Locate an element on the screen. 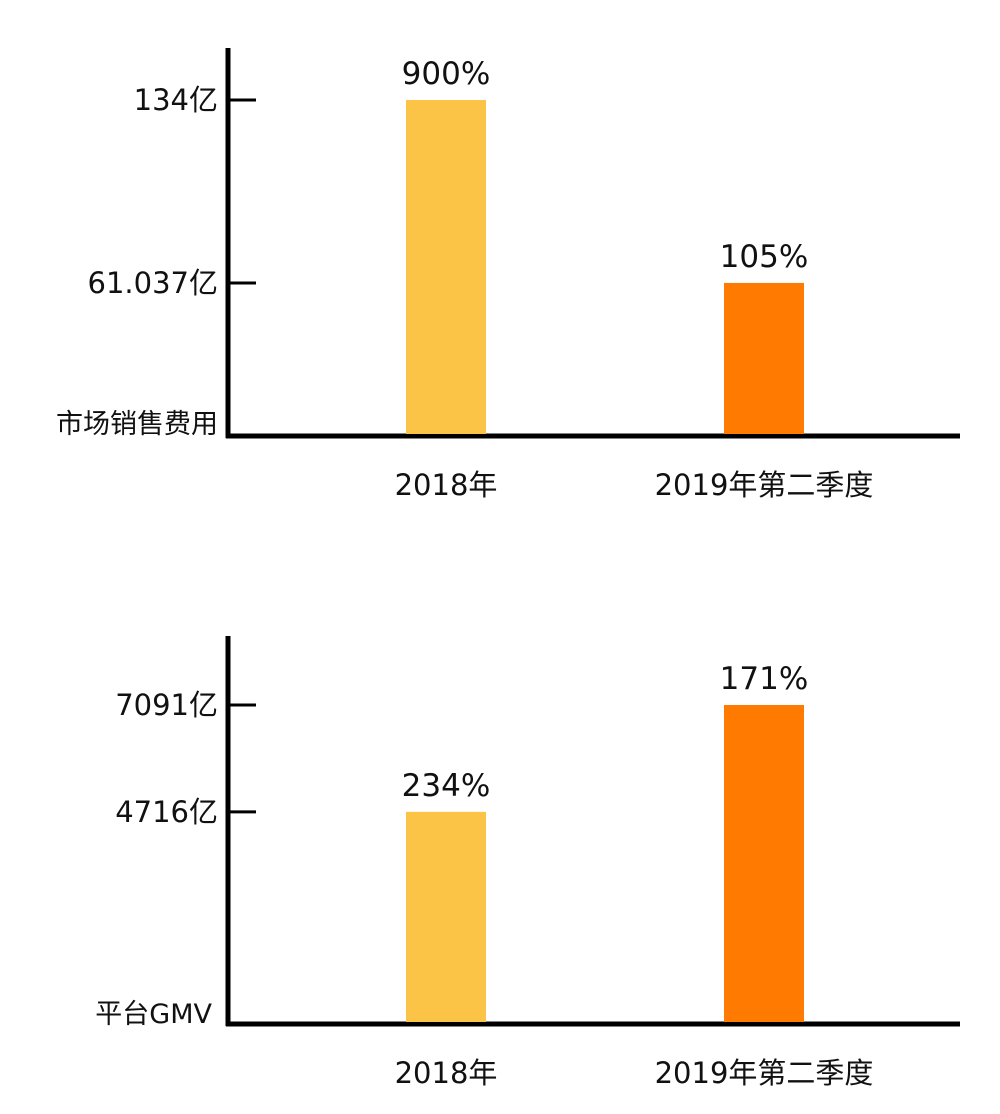  y-axis-title: 平台GMV is located at coordinates (153, 1014).